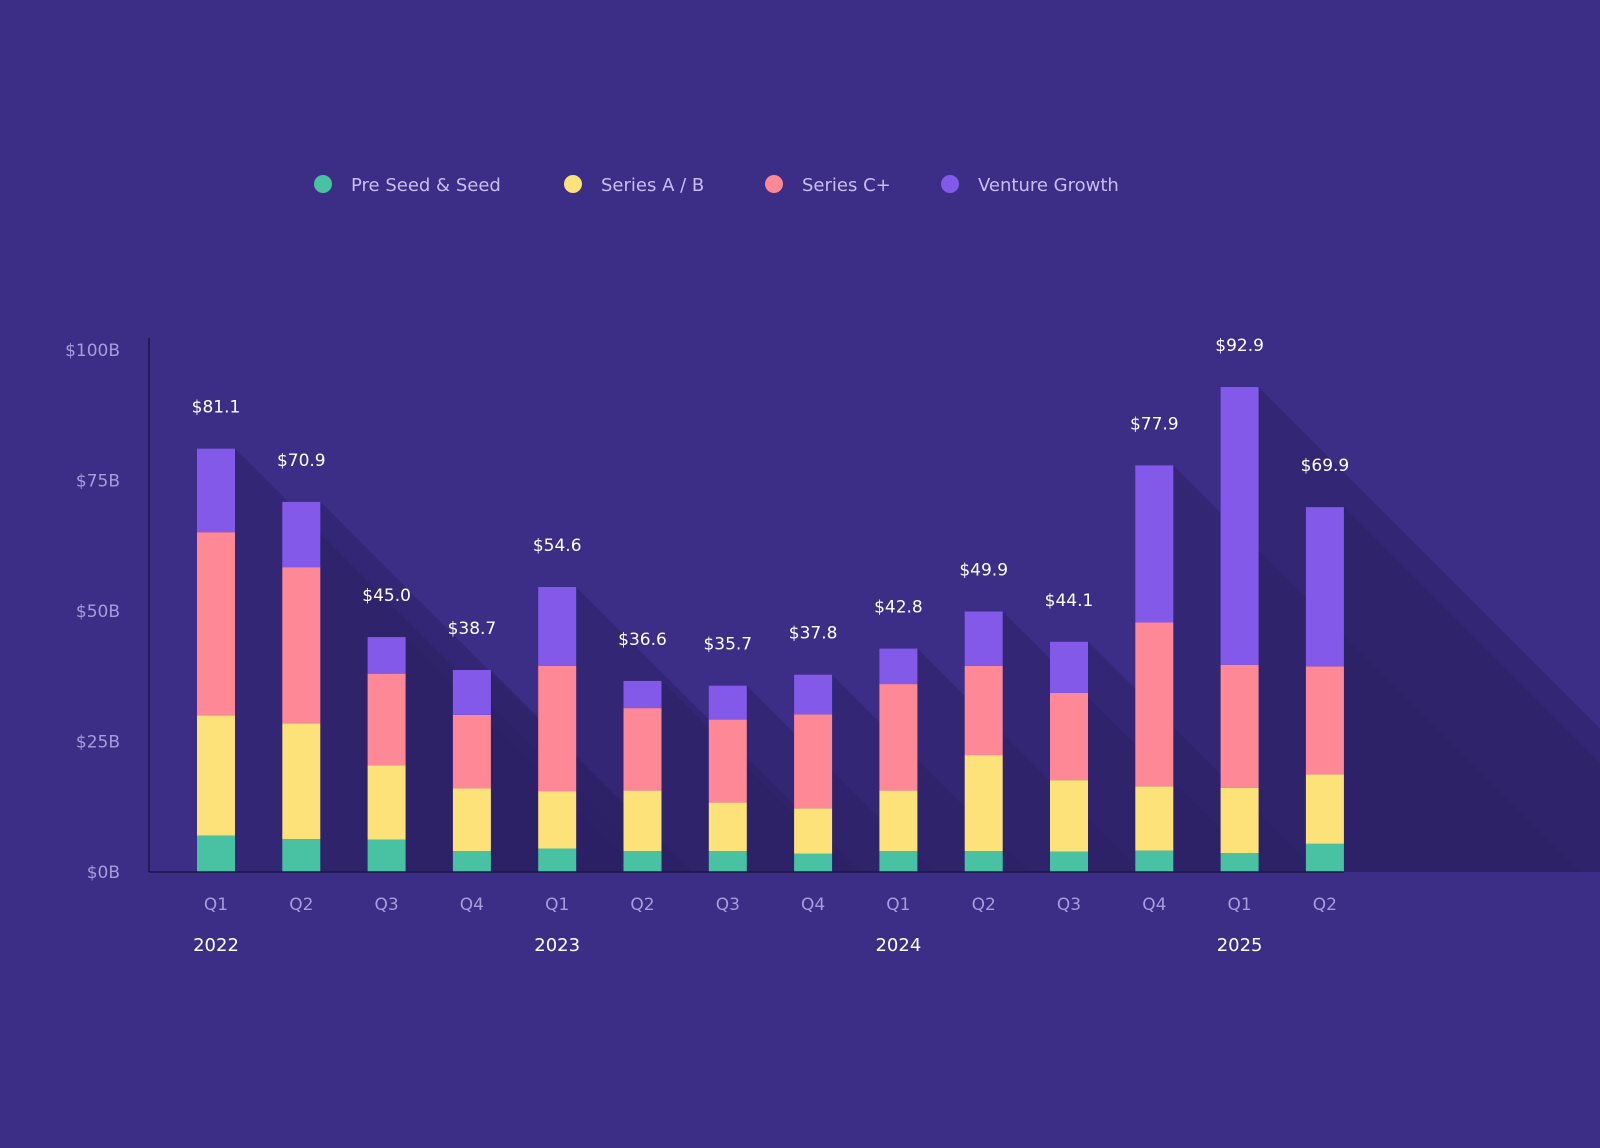 The image size is (1600, 1148). Describe the element at coordinates (813, 634) in the screenshot. I see `bar-total-label: $37.8` at that location.